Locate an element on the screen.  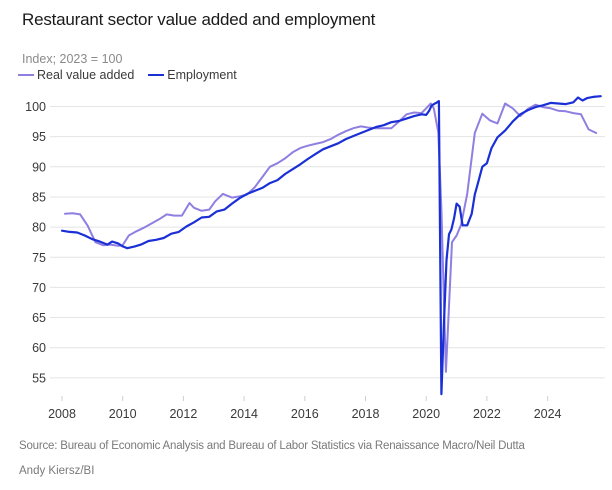
x-axis-ticks: 2008 2010 2012 2014 2016 2018 2020 2022 2024 is located at coordinates (305, 408).